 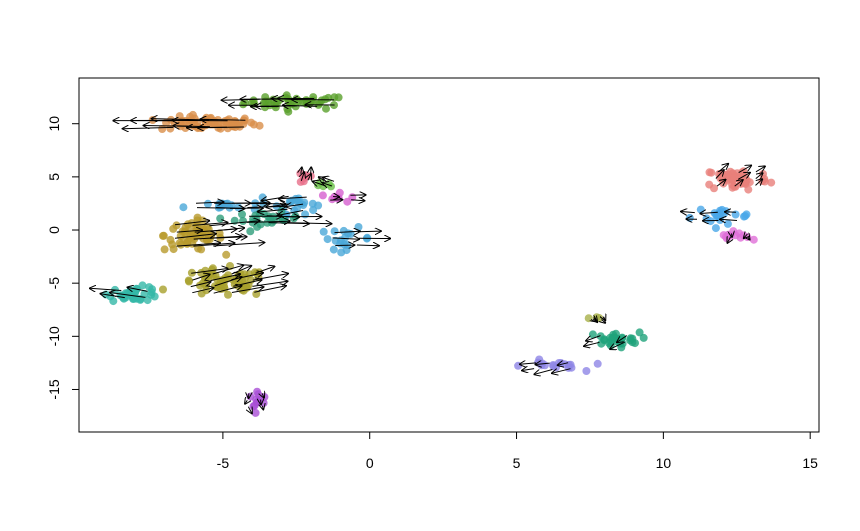 I want to click on x-axis: -5 0 5 10 15, so click(x=517, y=451).